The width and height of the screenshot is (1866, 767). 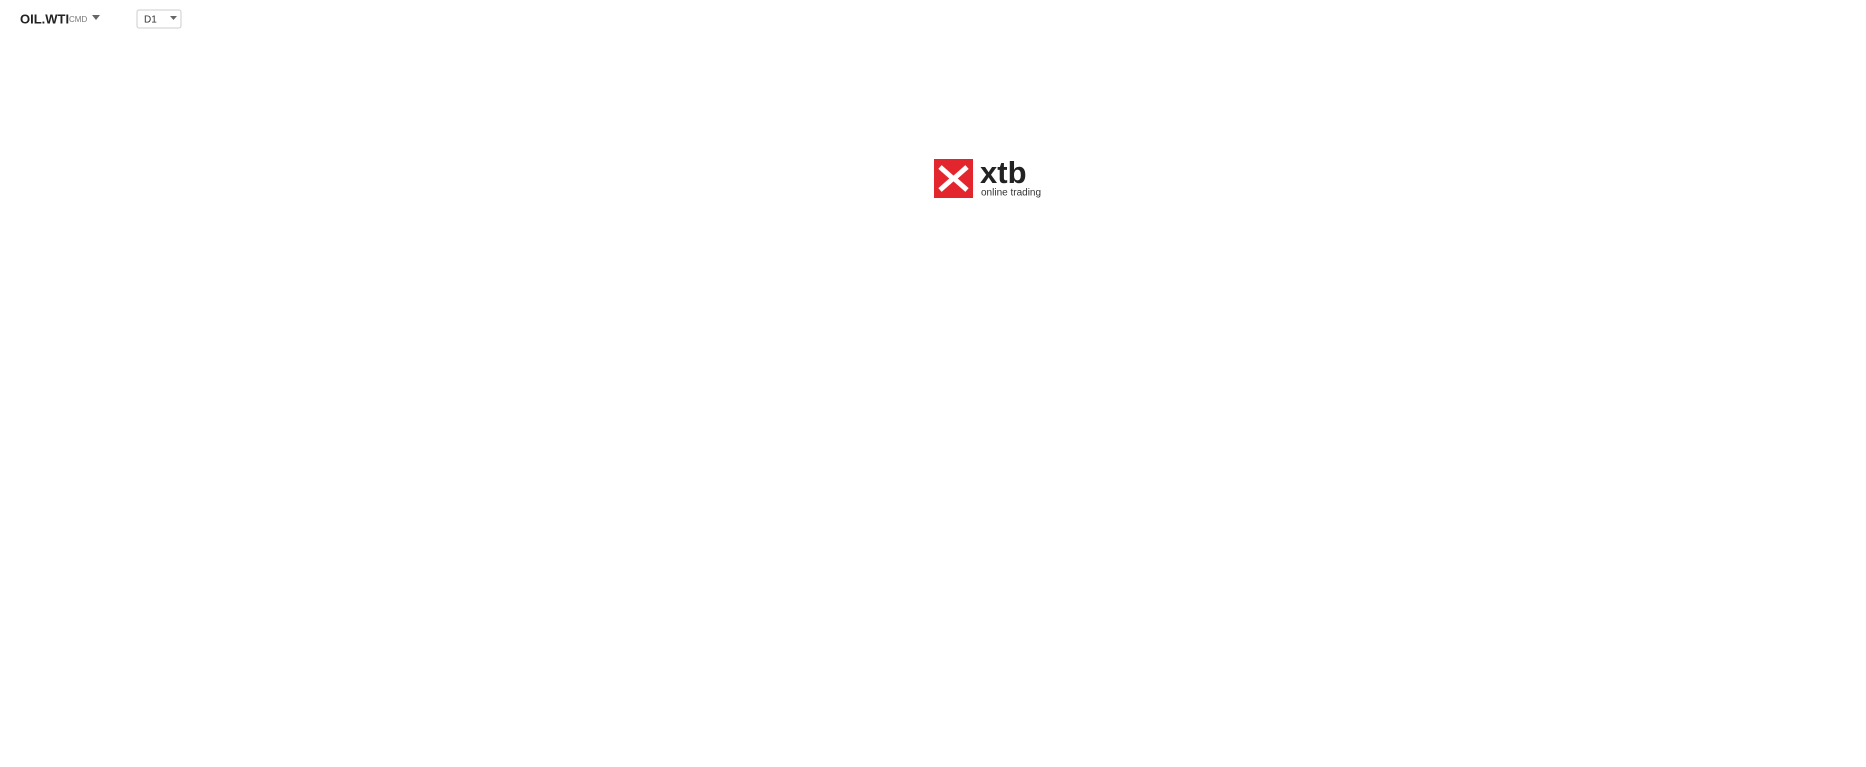 I want to click on symbol-dropdown, so click(x=96, y=17).